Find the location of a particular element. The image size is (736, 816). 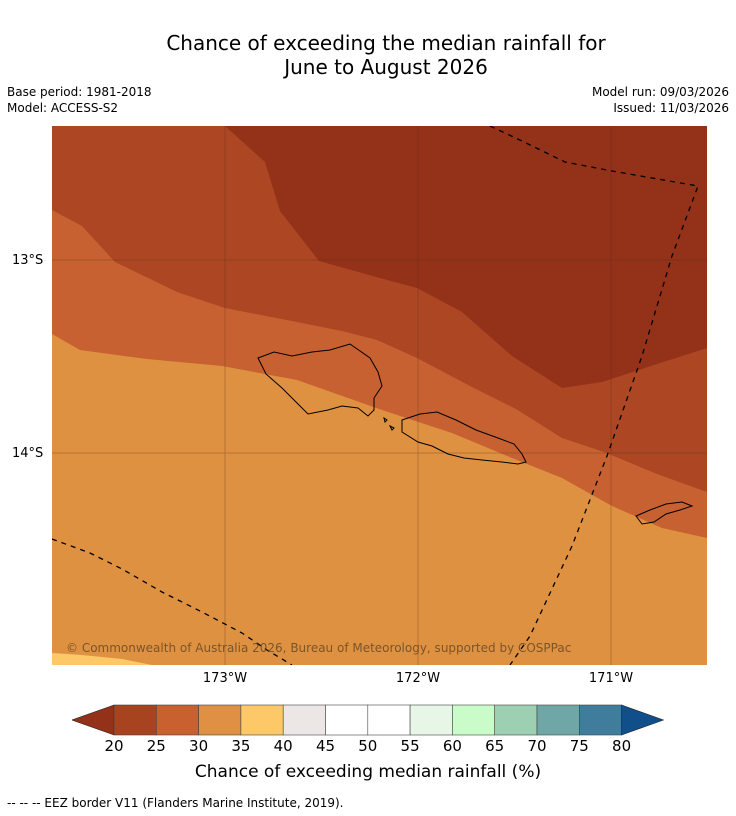

colorbar-tick-label: 30 is located at coordinates (199, 746).